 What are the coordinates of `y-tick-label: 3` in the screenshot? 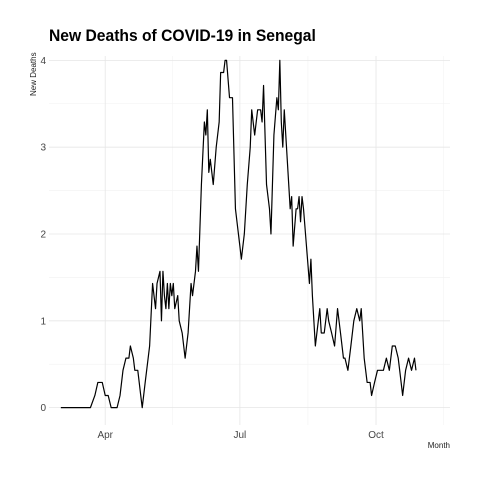 It's located at (43, 148).